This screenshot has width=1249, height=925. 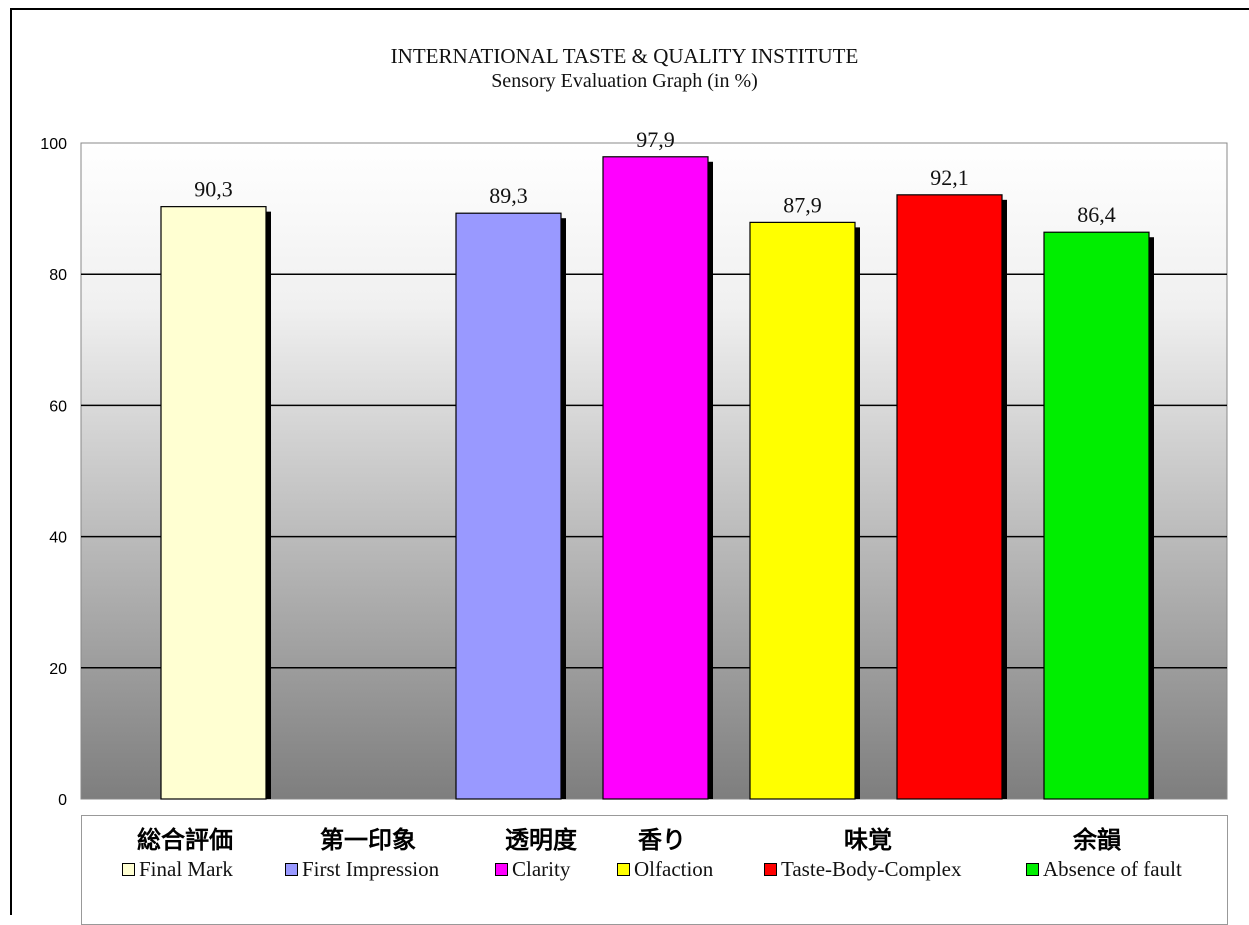 I want to click on category-label: 総合評価, so click(x=185, y=840).